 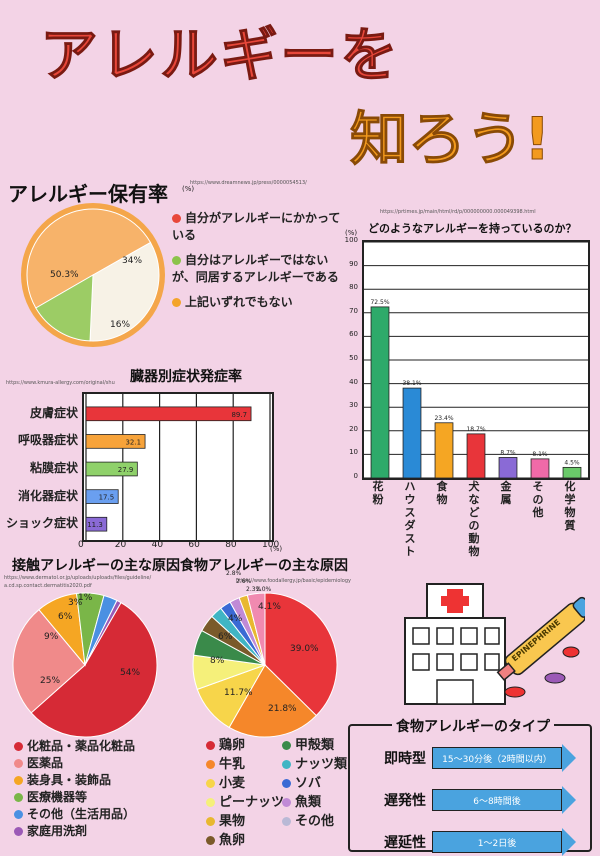 I want to click on food-legend-left: 鶏卵 牛乳 小麦 ピーナッツ 果物 魚卵, so click(x=245, y=793).